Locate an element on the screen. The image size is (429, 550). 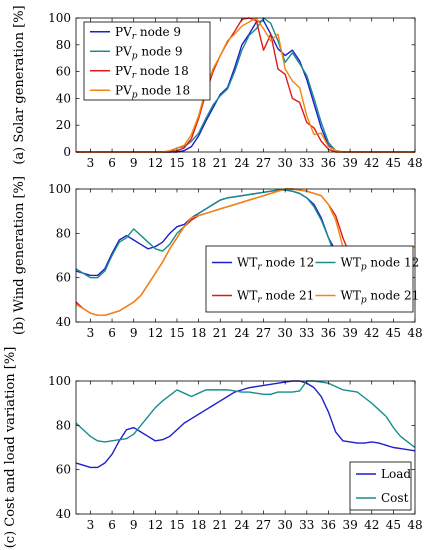
legend: Load Cost is located at coordinates (380, 486).